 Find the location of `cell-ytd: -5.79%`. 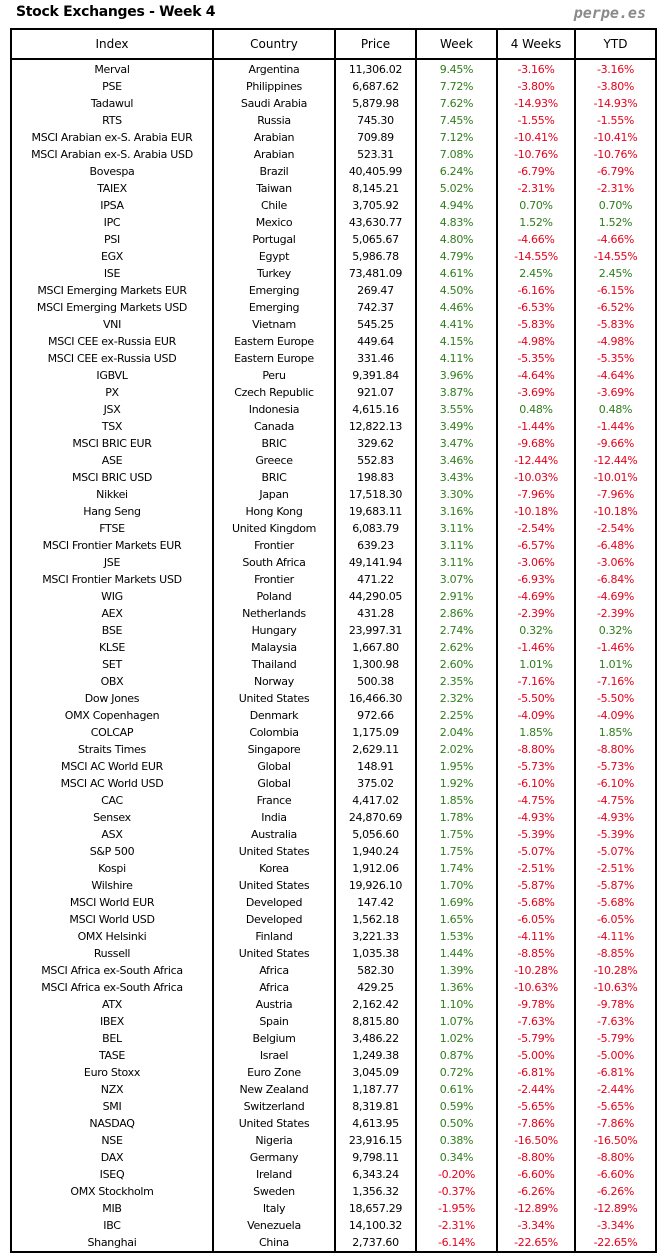

cell-ytd: -5.79% is located at coordinates (615, 1038).